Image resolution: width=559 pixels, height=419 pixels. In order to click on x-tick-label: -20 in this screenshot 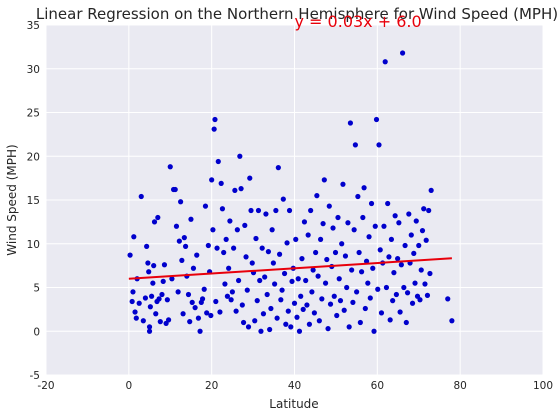, I will do `click(45, 386)`.